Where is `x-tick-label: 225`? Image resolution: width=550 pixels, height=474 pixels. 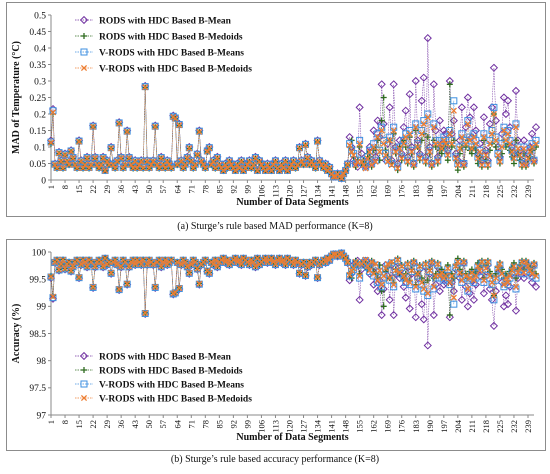
x-tick-label: 225 is located at coordinates (500, 191).